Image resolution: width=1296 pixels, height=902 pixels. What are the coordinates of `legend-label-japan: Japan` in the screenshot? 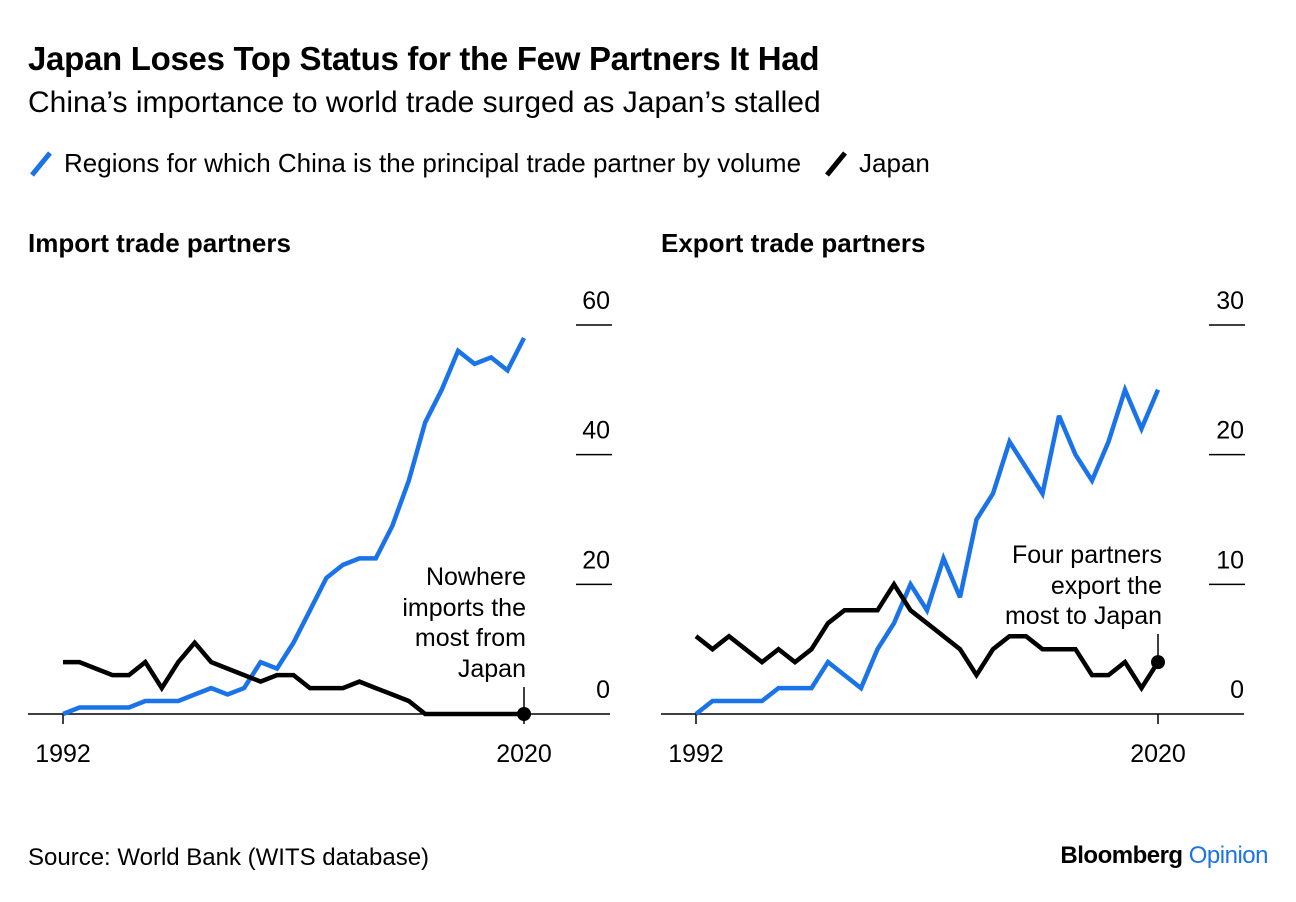 It's located at (894, 163).